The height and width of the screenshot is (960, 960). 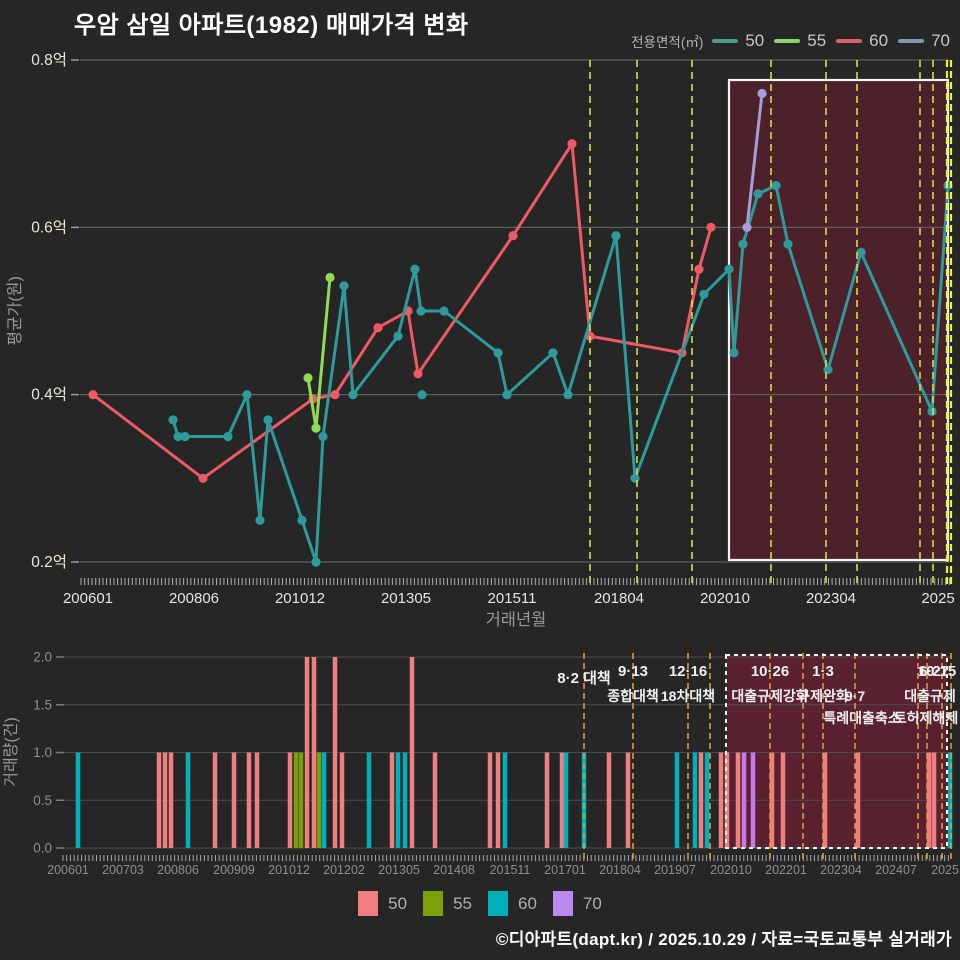 What do you see at coordinates (398, 903) in the screenshot?
I see `legend-item-label: 50` at bounding box center [398, 903].